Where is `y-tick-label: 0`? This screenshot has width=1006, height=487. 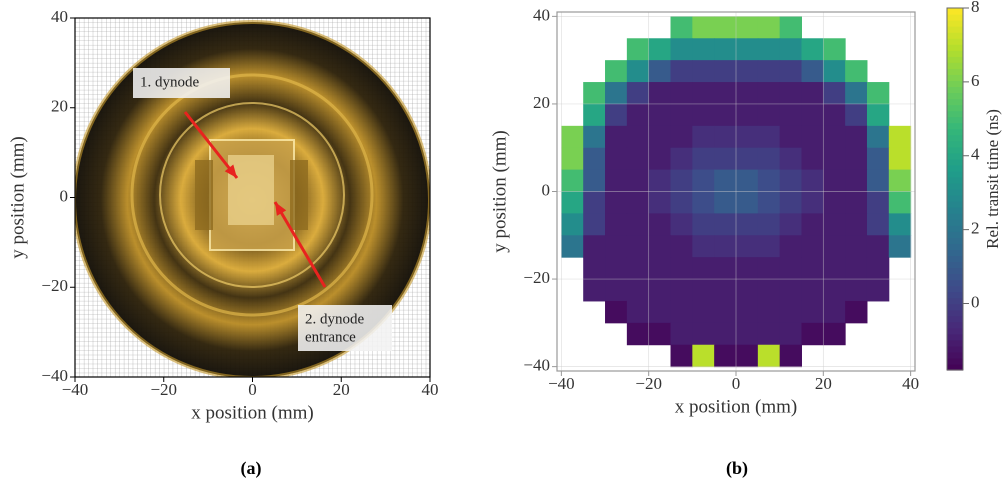
y-tick-label: 0 is located at coordinates (546, 189).